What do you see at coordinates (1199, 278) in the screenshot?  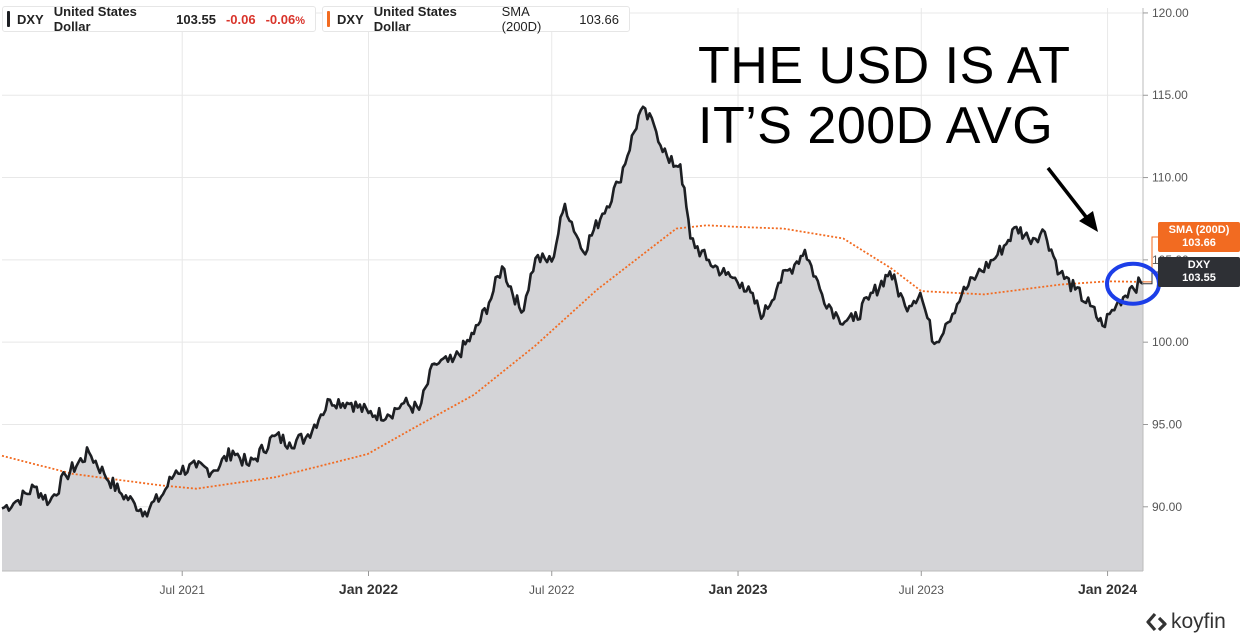 I see `dxy-tag-value: 103.55` at bounding box center [1199, 278].